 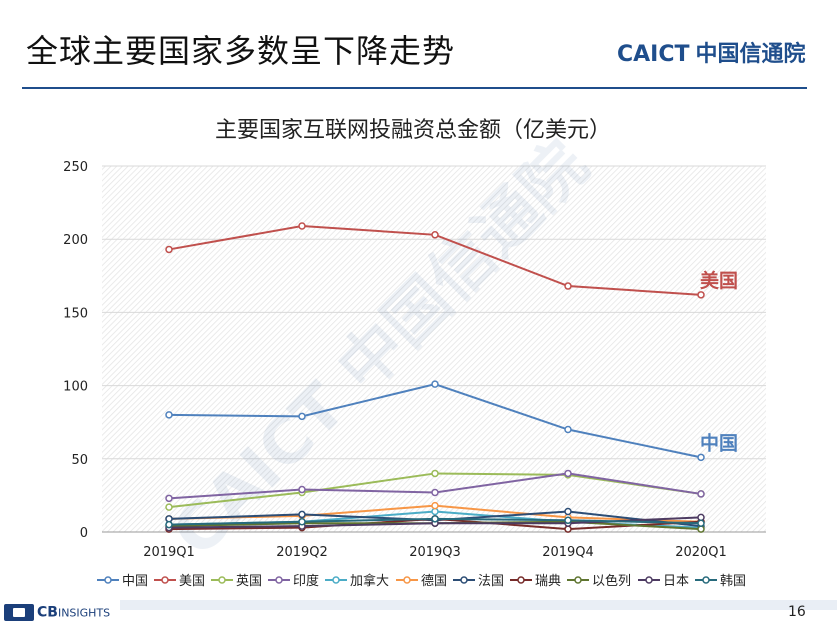 What do you see at coordinates (719, 442) in the screenshot?
I see `series-annotation: 中国` at bounding box center [719, 442].